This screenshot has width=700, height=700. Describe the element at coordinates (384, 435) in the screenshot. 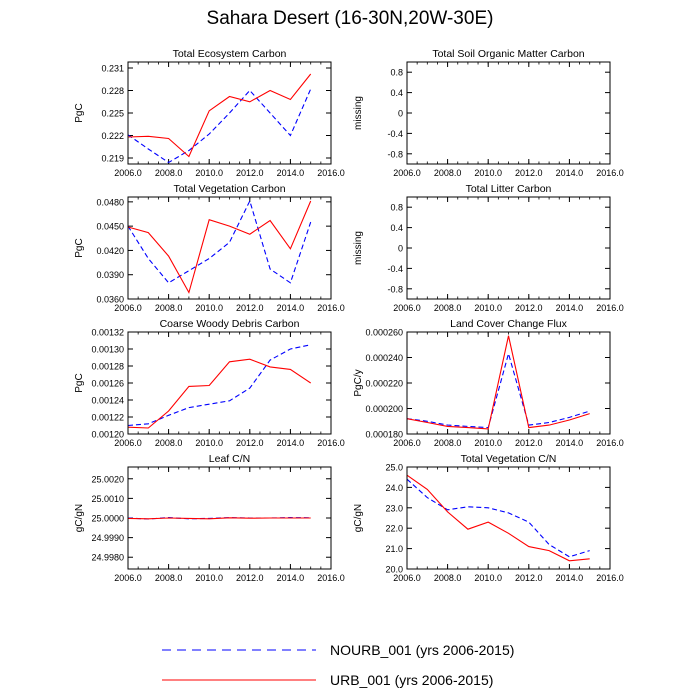

I see `y-tick-label: 0.000180` at that location.